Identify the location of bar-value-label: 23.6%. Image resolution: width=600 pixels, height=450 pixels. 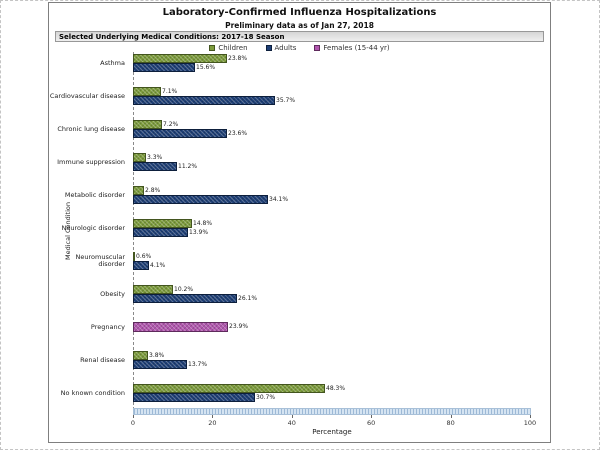
(238, 133).